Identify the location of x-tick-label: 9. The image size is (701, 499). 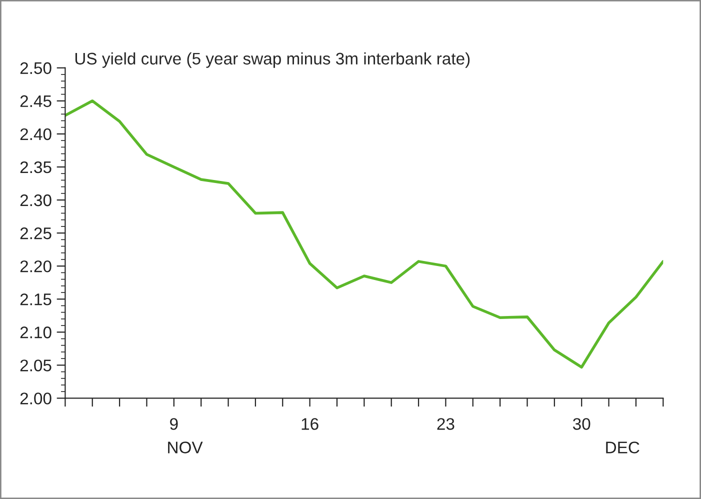
(174, 424).